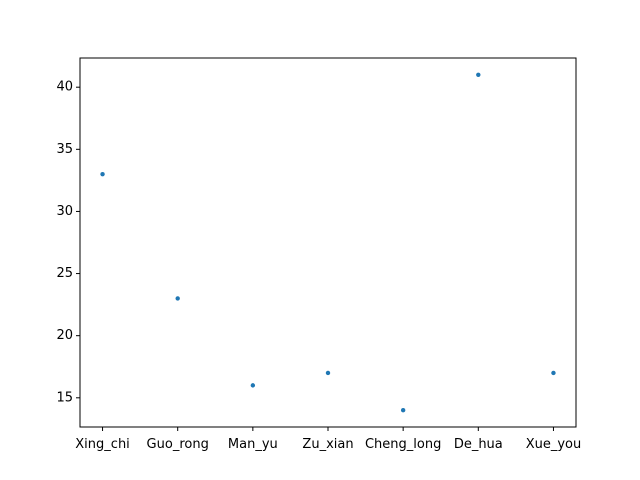 The width and height of the screenshot is (640, 480). What do you see at coordinates (64, 273) in the screenshot?
I see `y-tick-label: 25` at bounding box center [64, 273].